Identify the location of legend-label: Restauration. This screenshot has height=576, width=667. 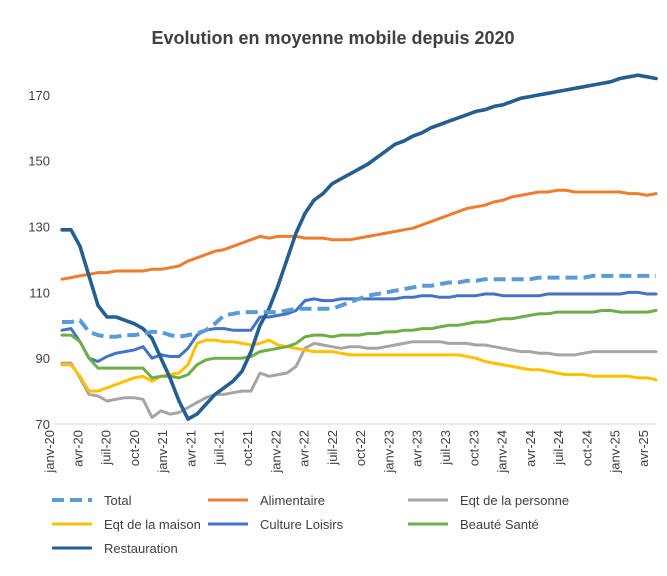
(141, 548).